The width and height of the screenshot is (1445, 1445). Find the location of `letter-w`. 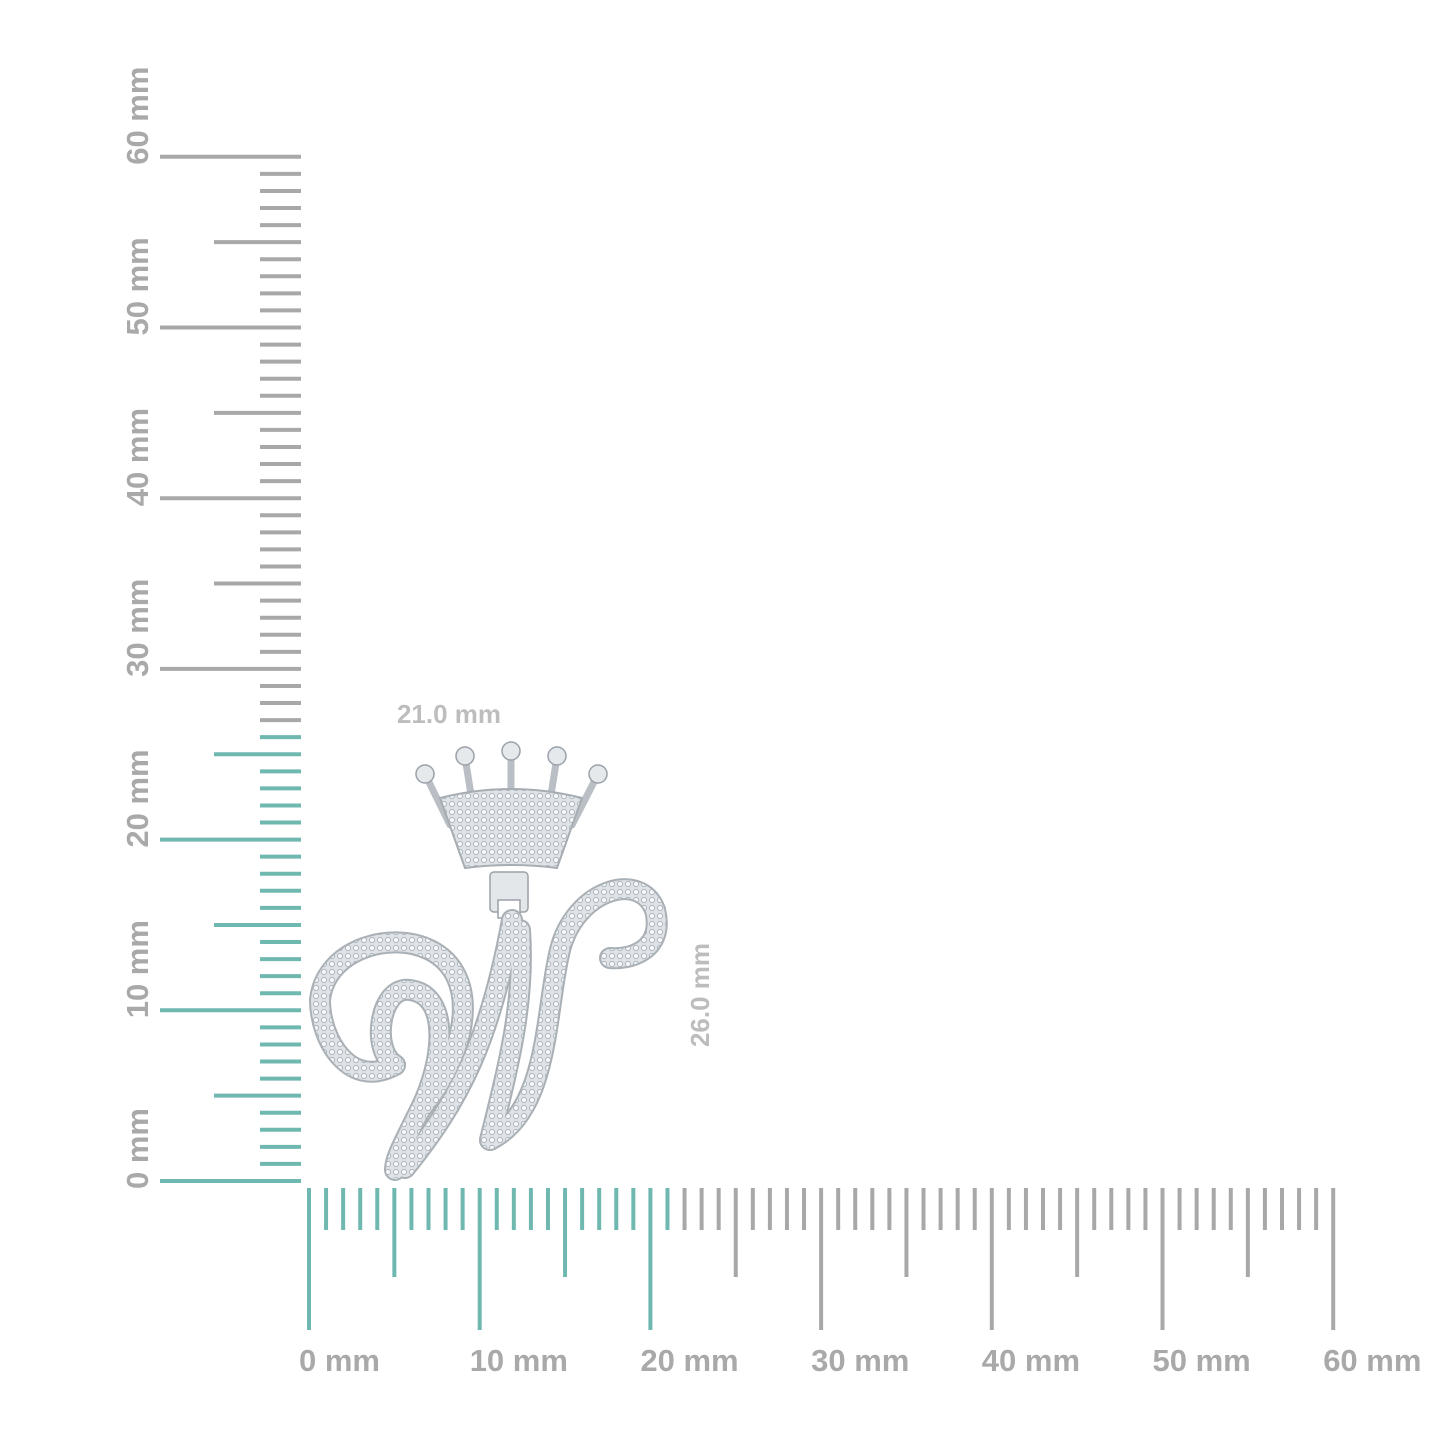

letter-w is located at coordinates (488, 1029).